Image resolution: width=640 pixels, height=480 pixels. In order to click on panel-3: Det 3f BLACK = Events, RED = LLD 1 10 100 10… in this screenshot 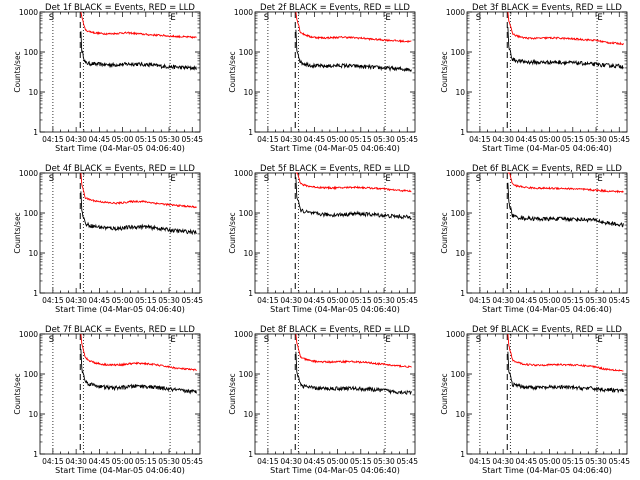, I will do `click(535, 78)`.